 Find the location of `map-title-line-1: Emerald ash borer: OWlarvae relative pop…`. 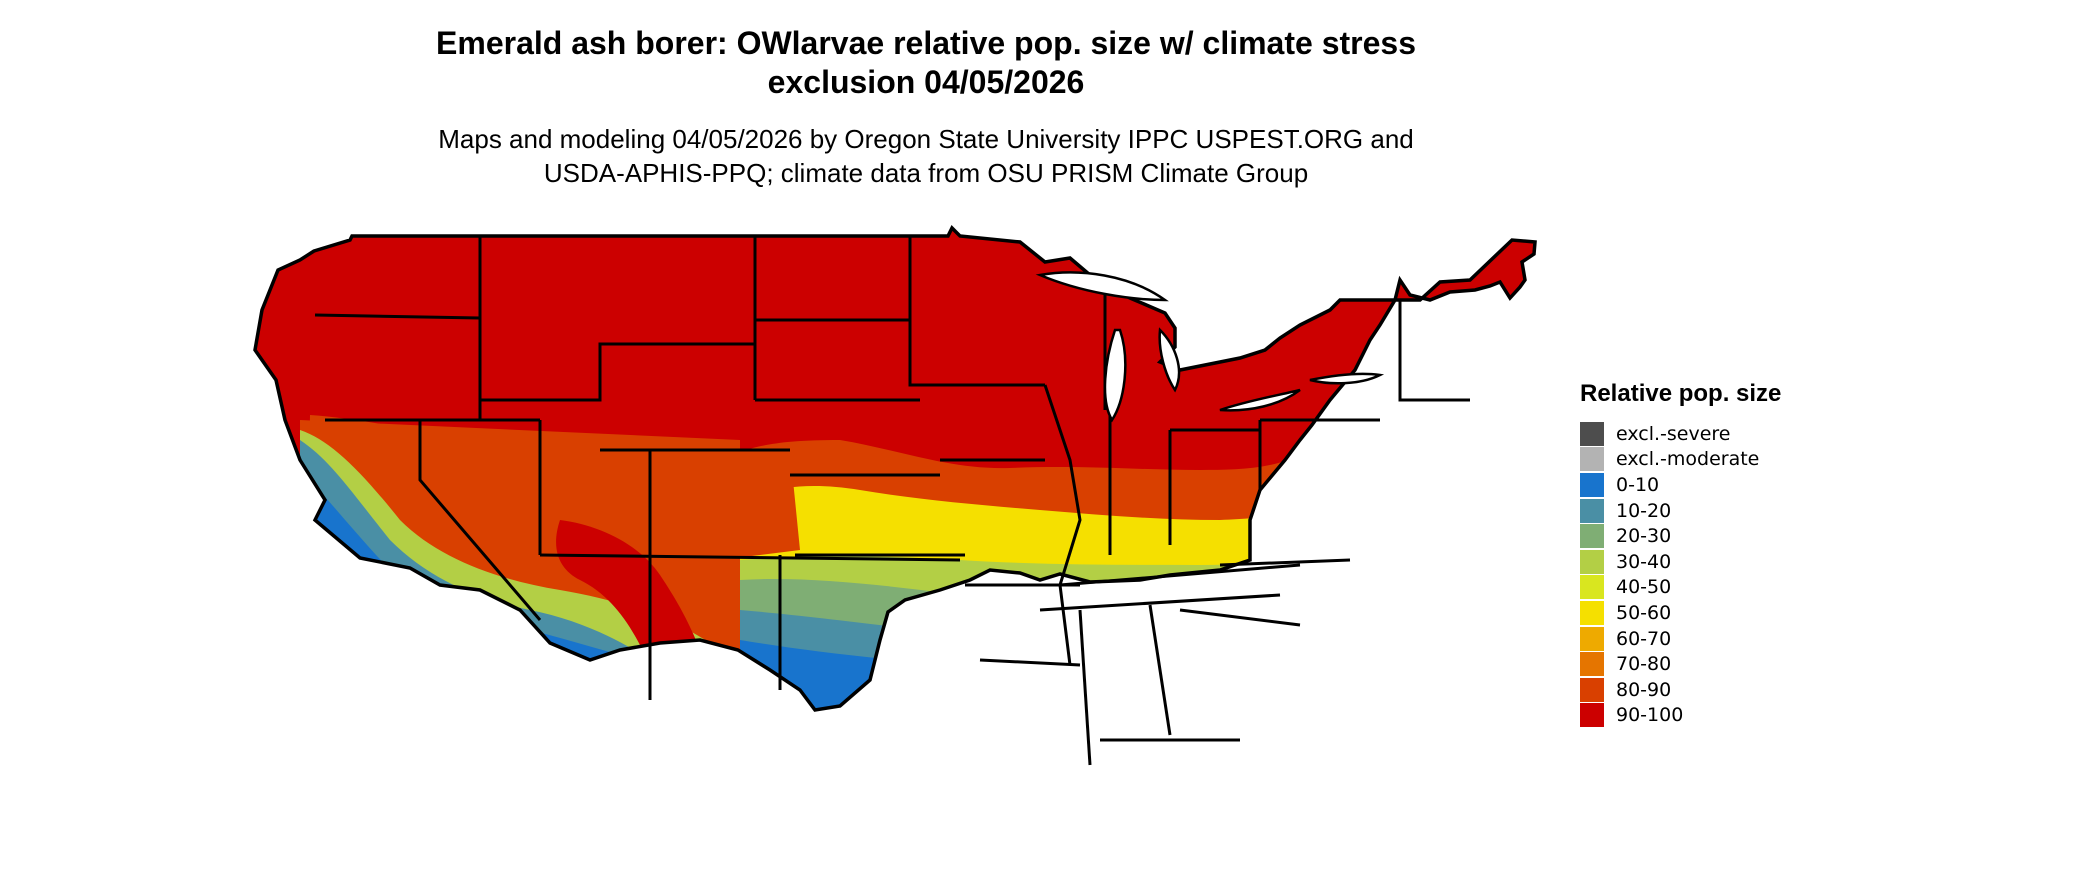

map-title-line-1: Emerald ash borer: OWlarvae relative pop… is located at coordinates (926, 43).